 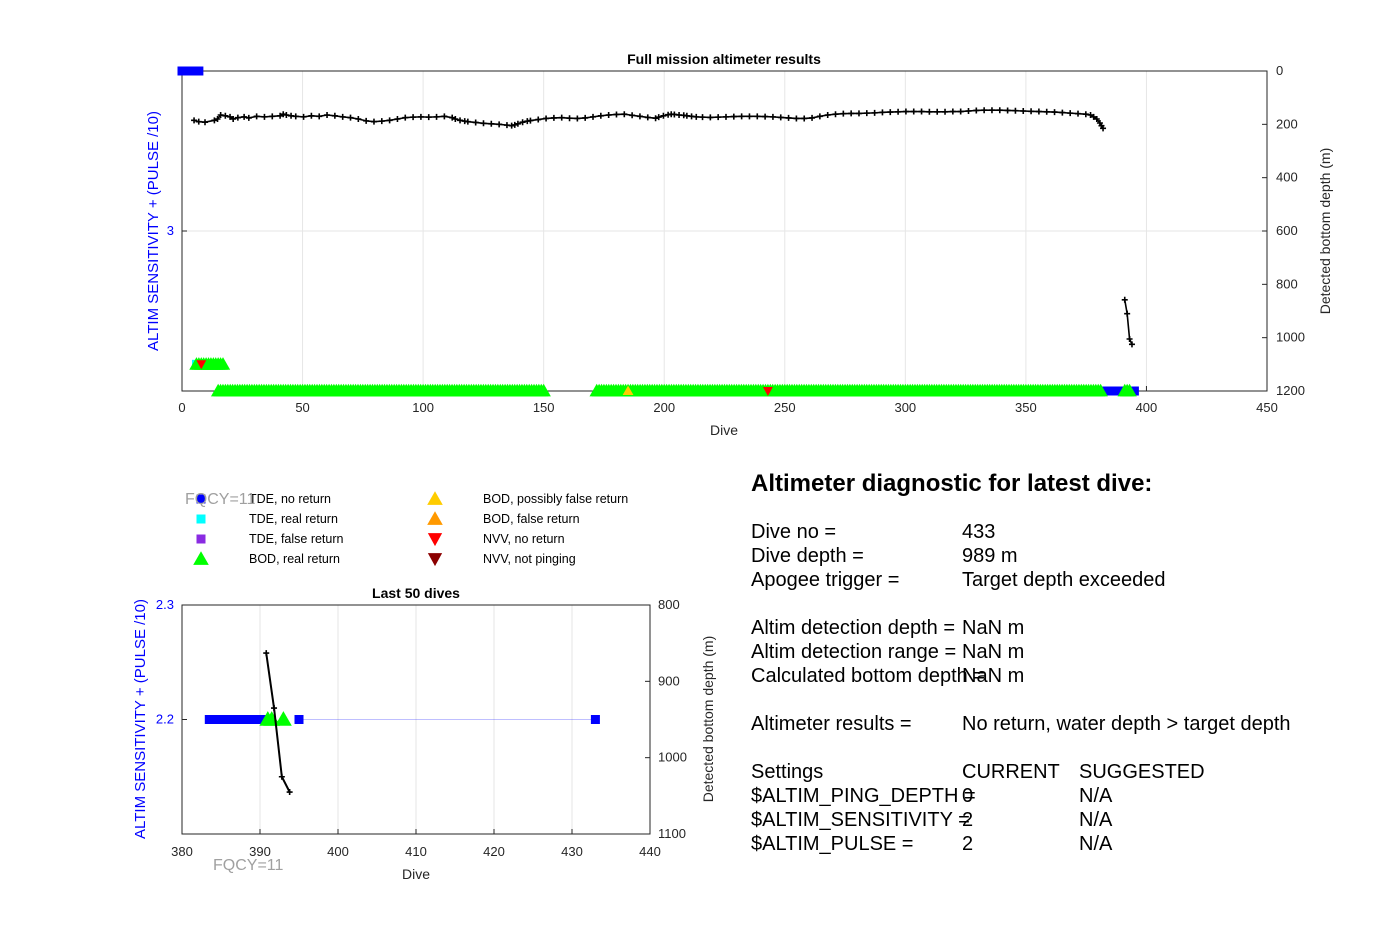 What do you see at coordinates (182, 851) in the screenshot?
I see `bottom-x-tick-label: 380` at bounding box center [182, 851].